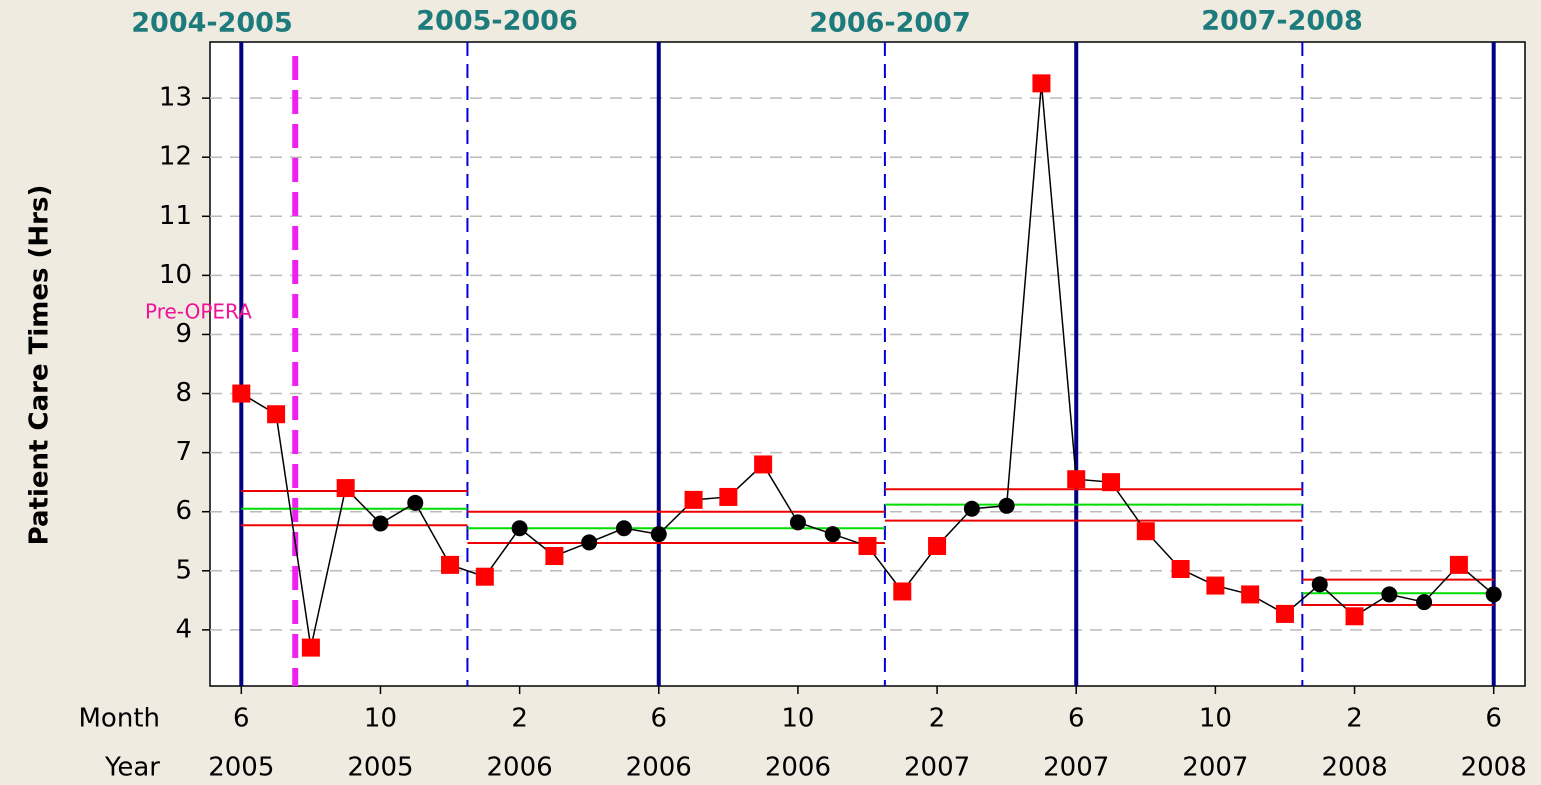 The image size is (1541, 785). Describe the element at coordinates (175, 157) in the screenshot. I see `y-tick-label: 12` at that location.